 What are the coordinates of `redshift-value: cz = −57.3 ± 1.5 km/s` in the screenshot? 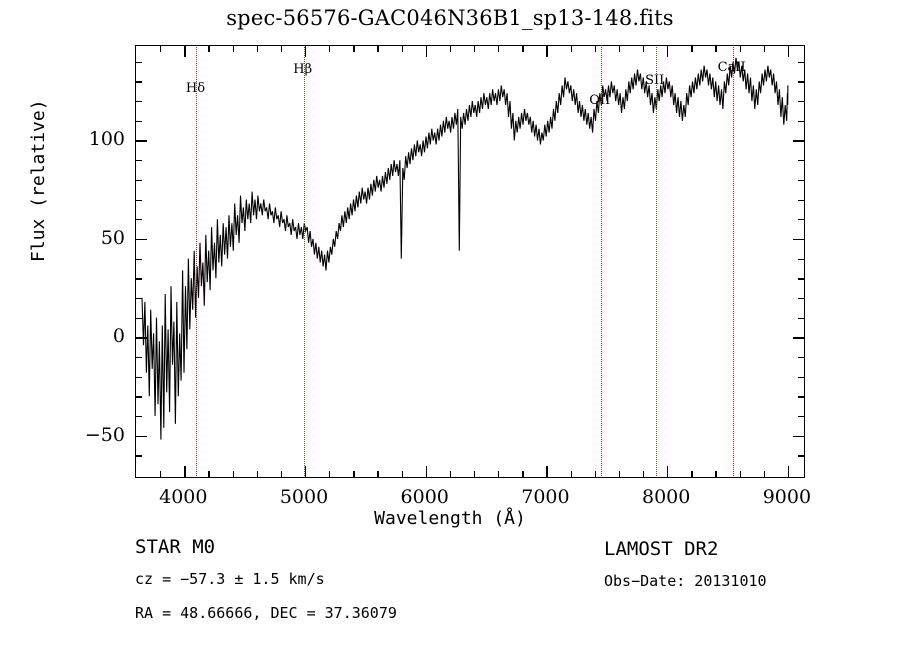 It's located at (230, 579).